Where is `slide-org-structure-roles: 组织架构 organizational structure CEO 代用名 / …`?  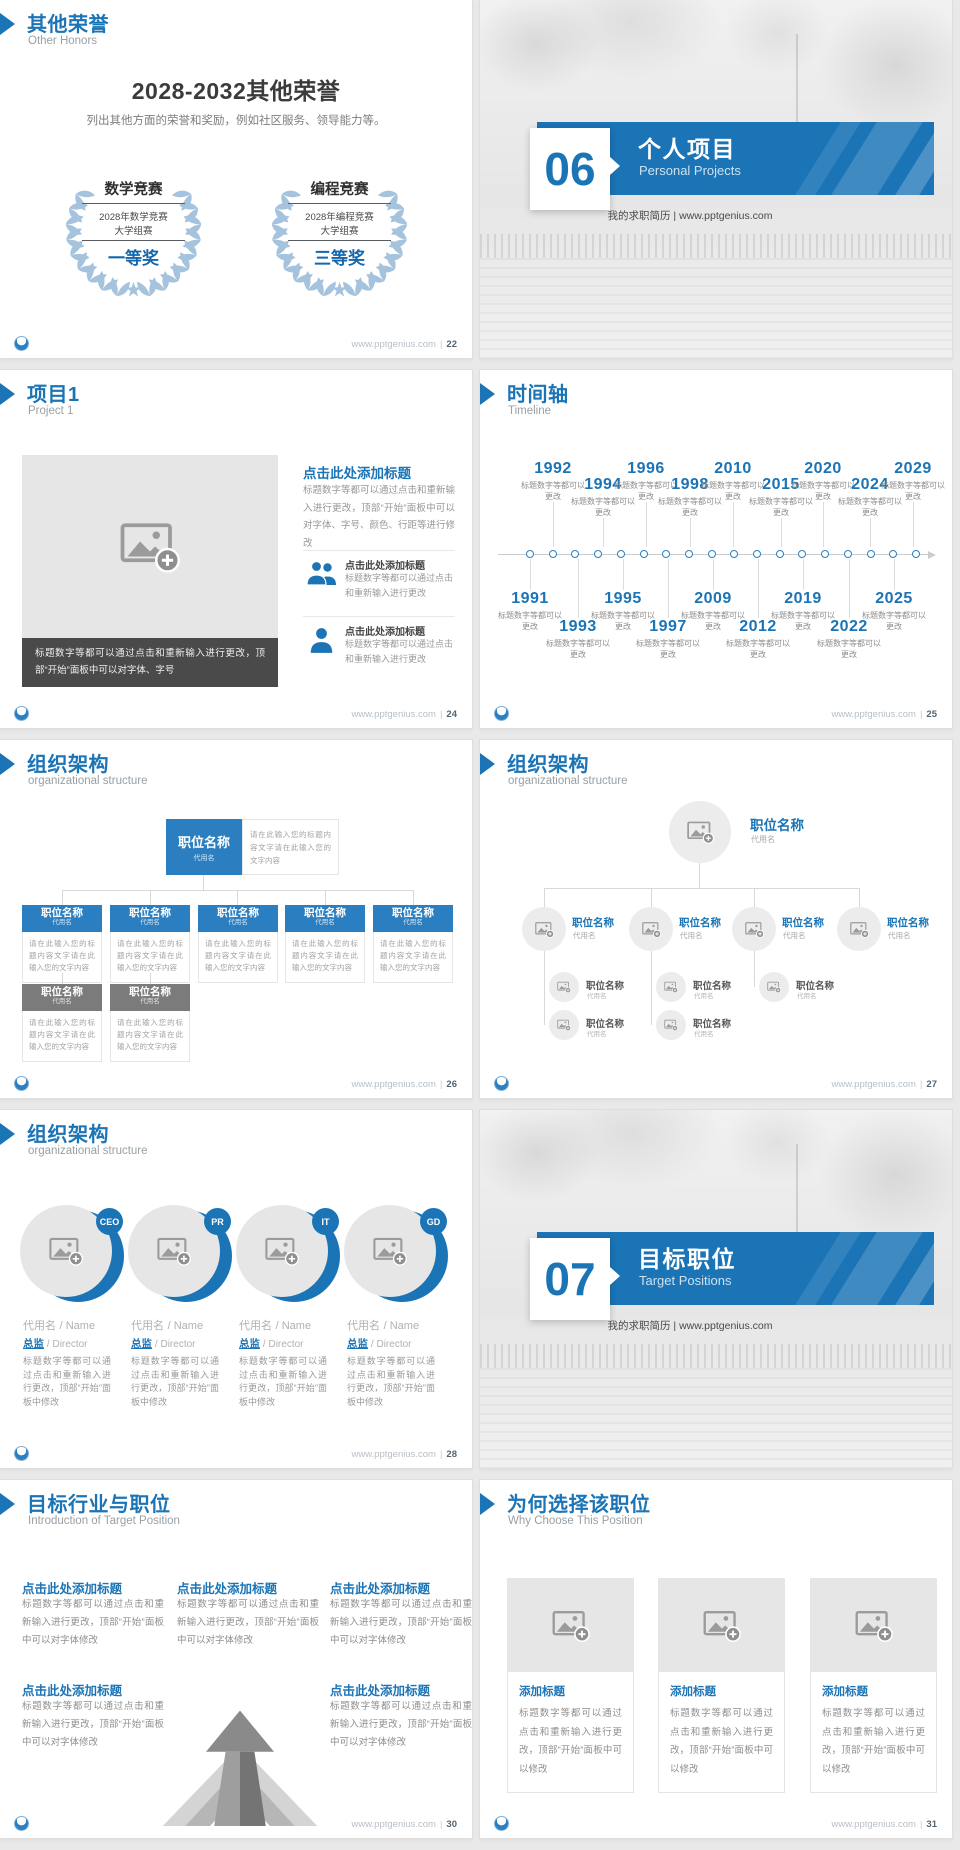
slide-org-structure-roles: 组织架构 organizational structure CEO 代用名 / … is located at coordinates (236, 1289).